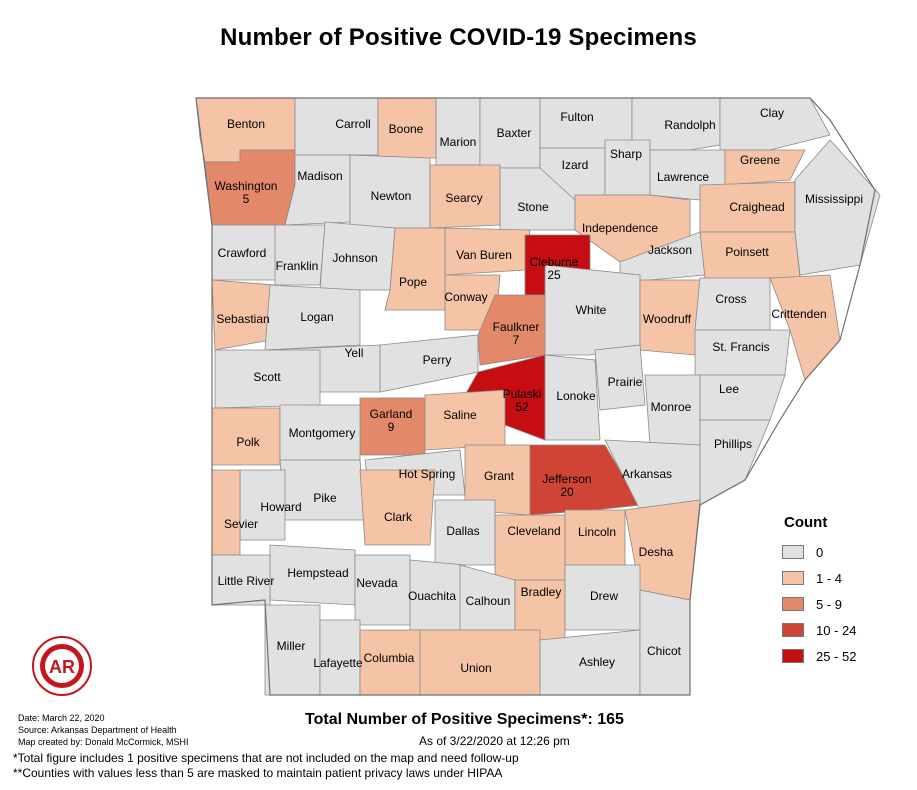 This screenshot has height=790, width=917. Describe the element at coordinates (354, 258) in the screenshot. I see `county-label-johnson: Johnson` at that location.